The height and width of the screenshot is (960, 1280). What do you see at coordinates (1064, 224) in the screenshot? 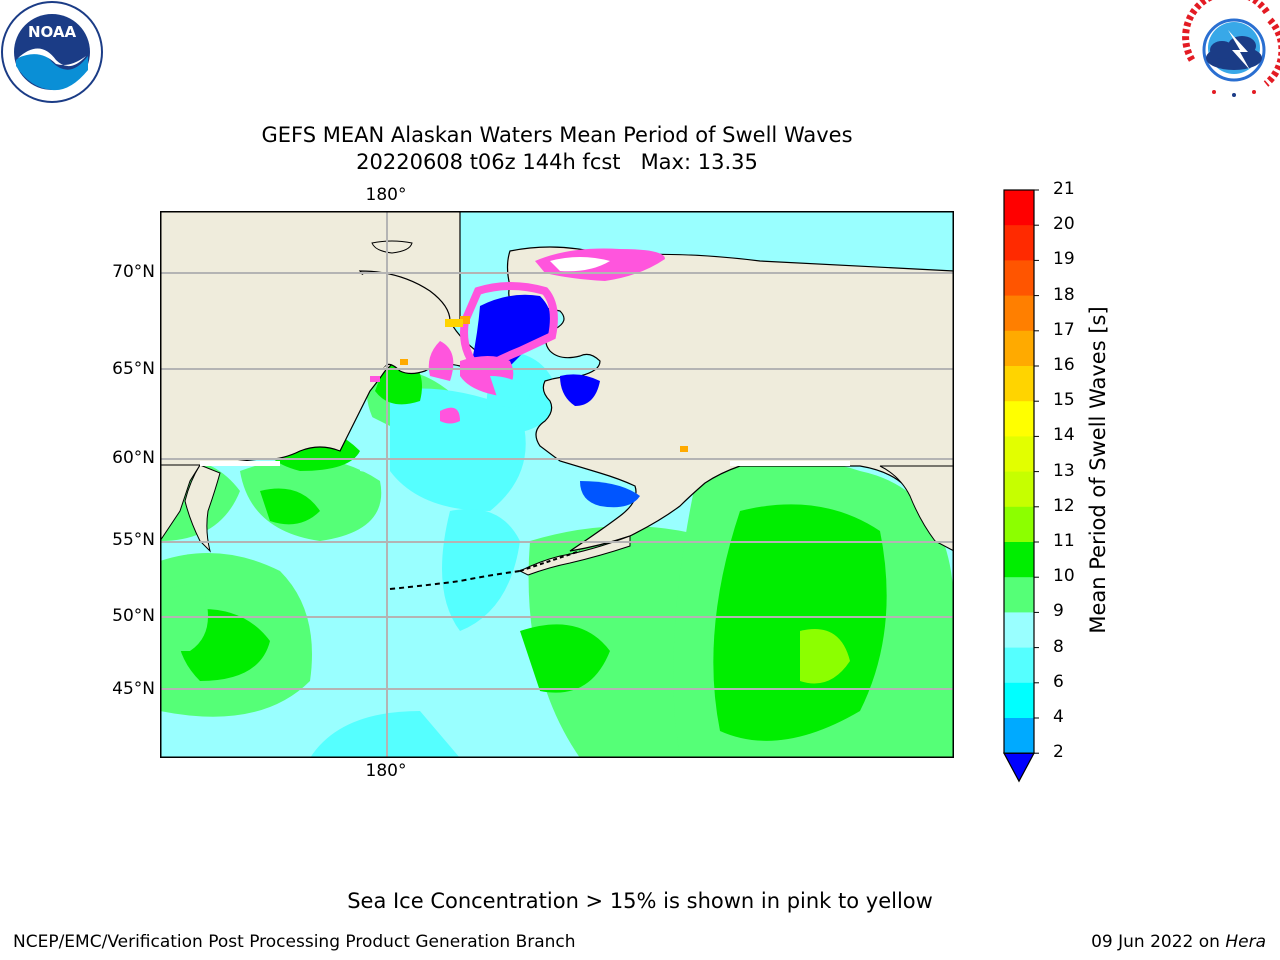
I see `colorbar-tick-label: 20` at bounding box center [1064, 224].